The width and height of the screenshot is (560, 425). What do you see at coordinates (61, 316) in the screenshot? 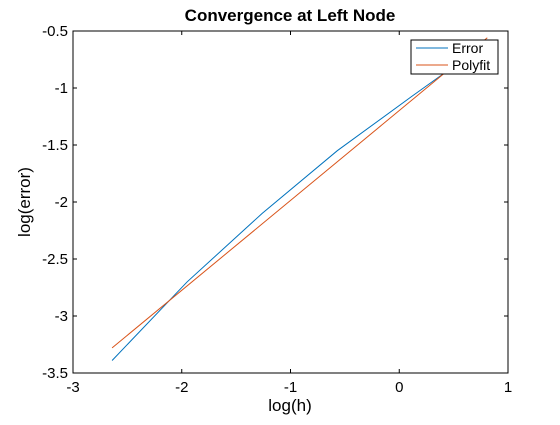
I see `y-tick-label: -3` at bounding box center [61, 316].